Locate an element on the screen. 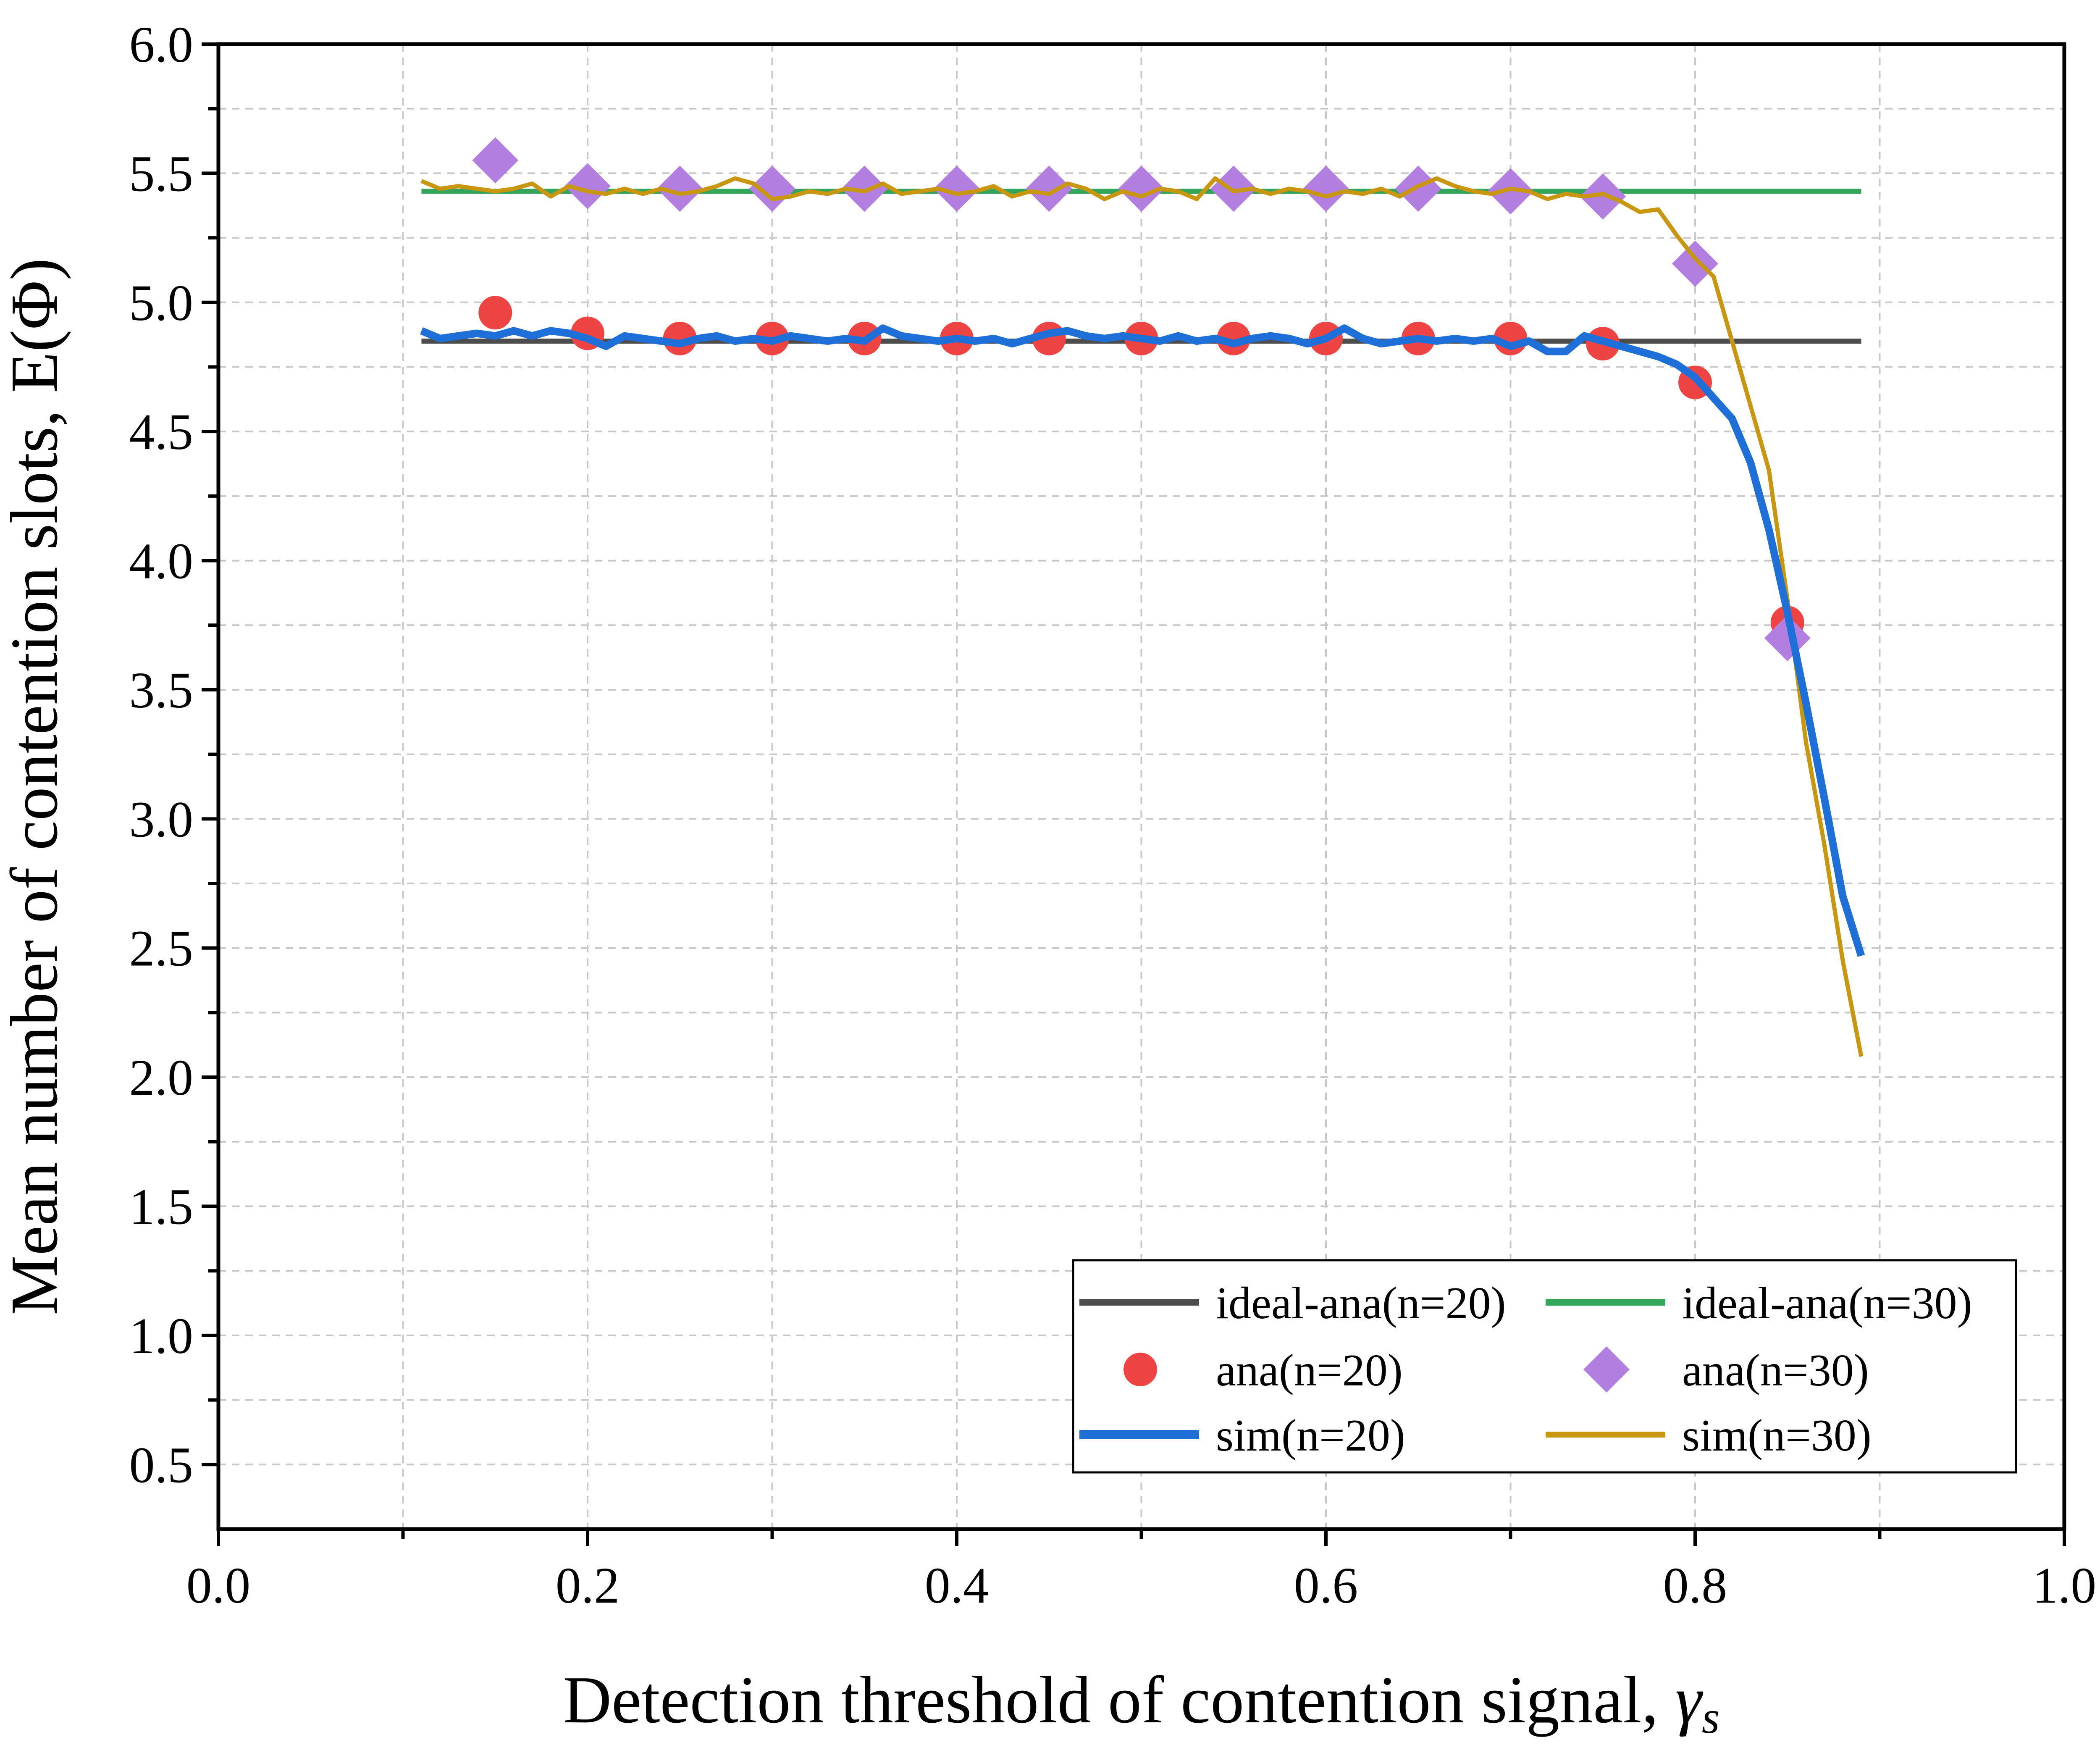 Image resolution: width=2100 pixels, height=1753 pixels. y-tick-label: 4.5 is located at coordinates (161, 432).